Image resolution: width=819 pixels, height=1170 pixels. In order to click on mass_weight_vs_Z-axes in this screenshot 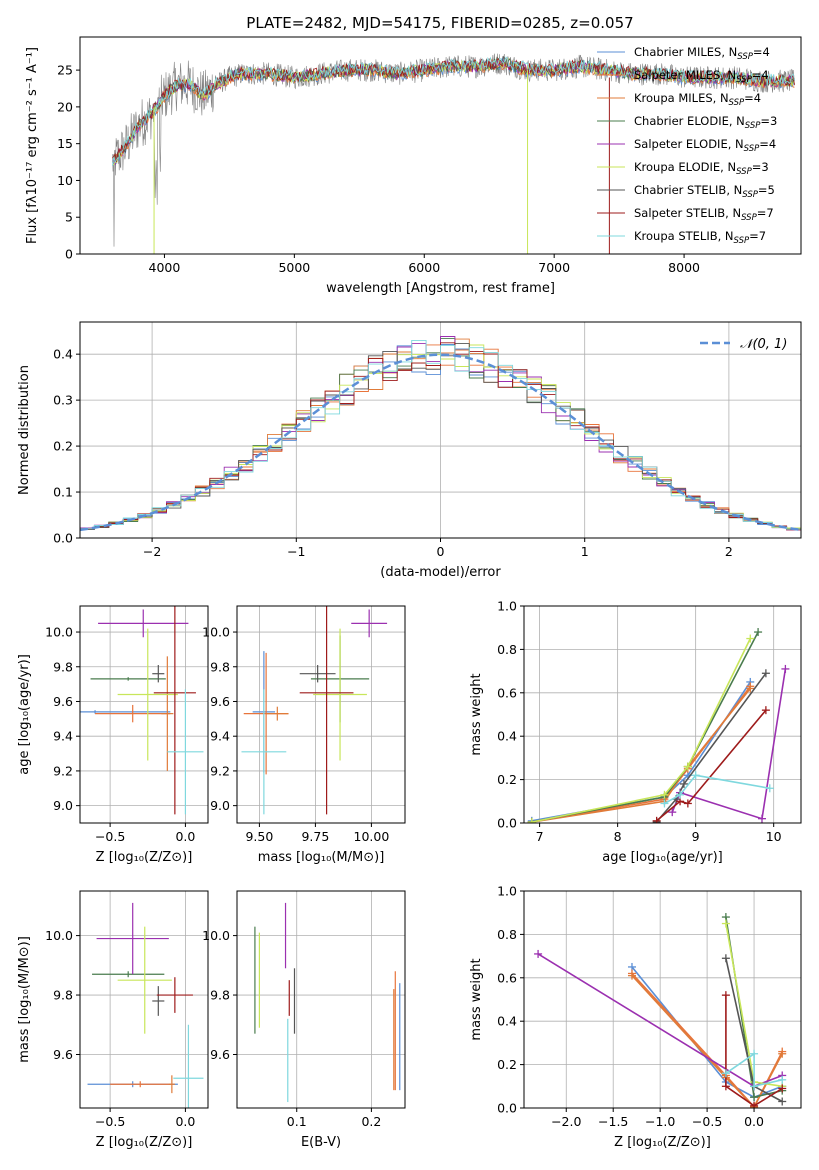, I will do `click(662, 999)`.